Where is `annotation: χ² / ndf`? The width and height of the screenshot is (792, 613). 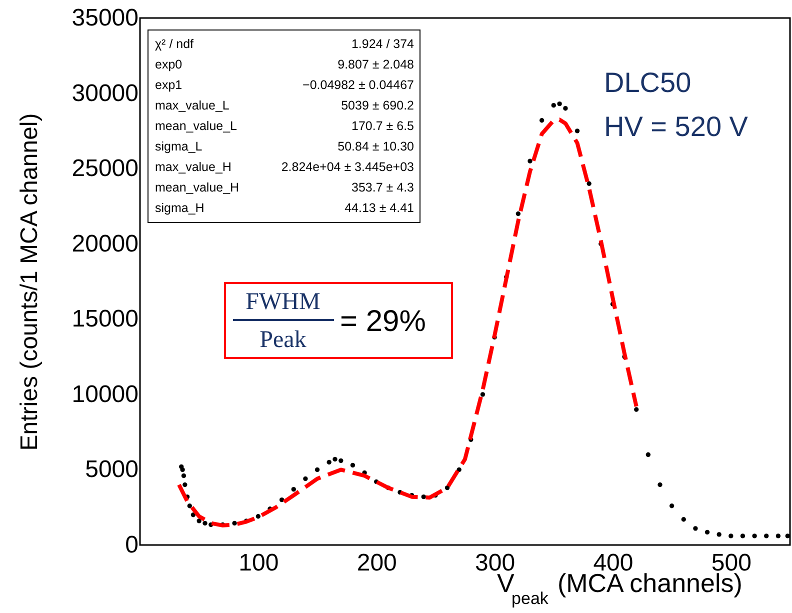 annotation: χ² / ndf is located at coordinates (174, 44).